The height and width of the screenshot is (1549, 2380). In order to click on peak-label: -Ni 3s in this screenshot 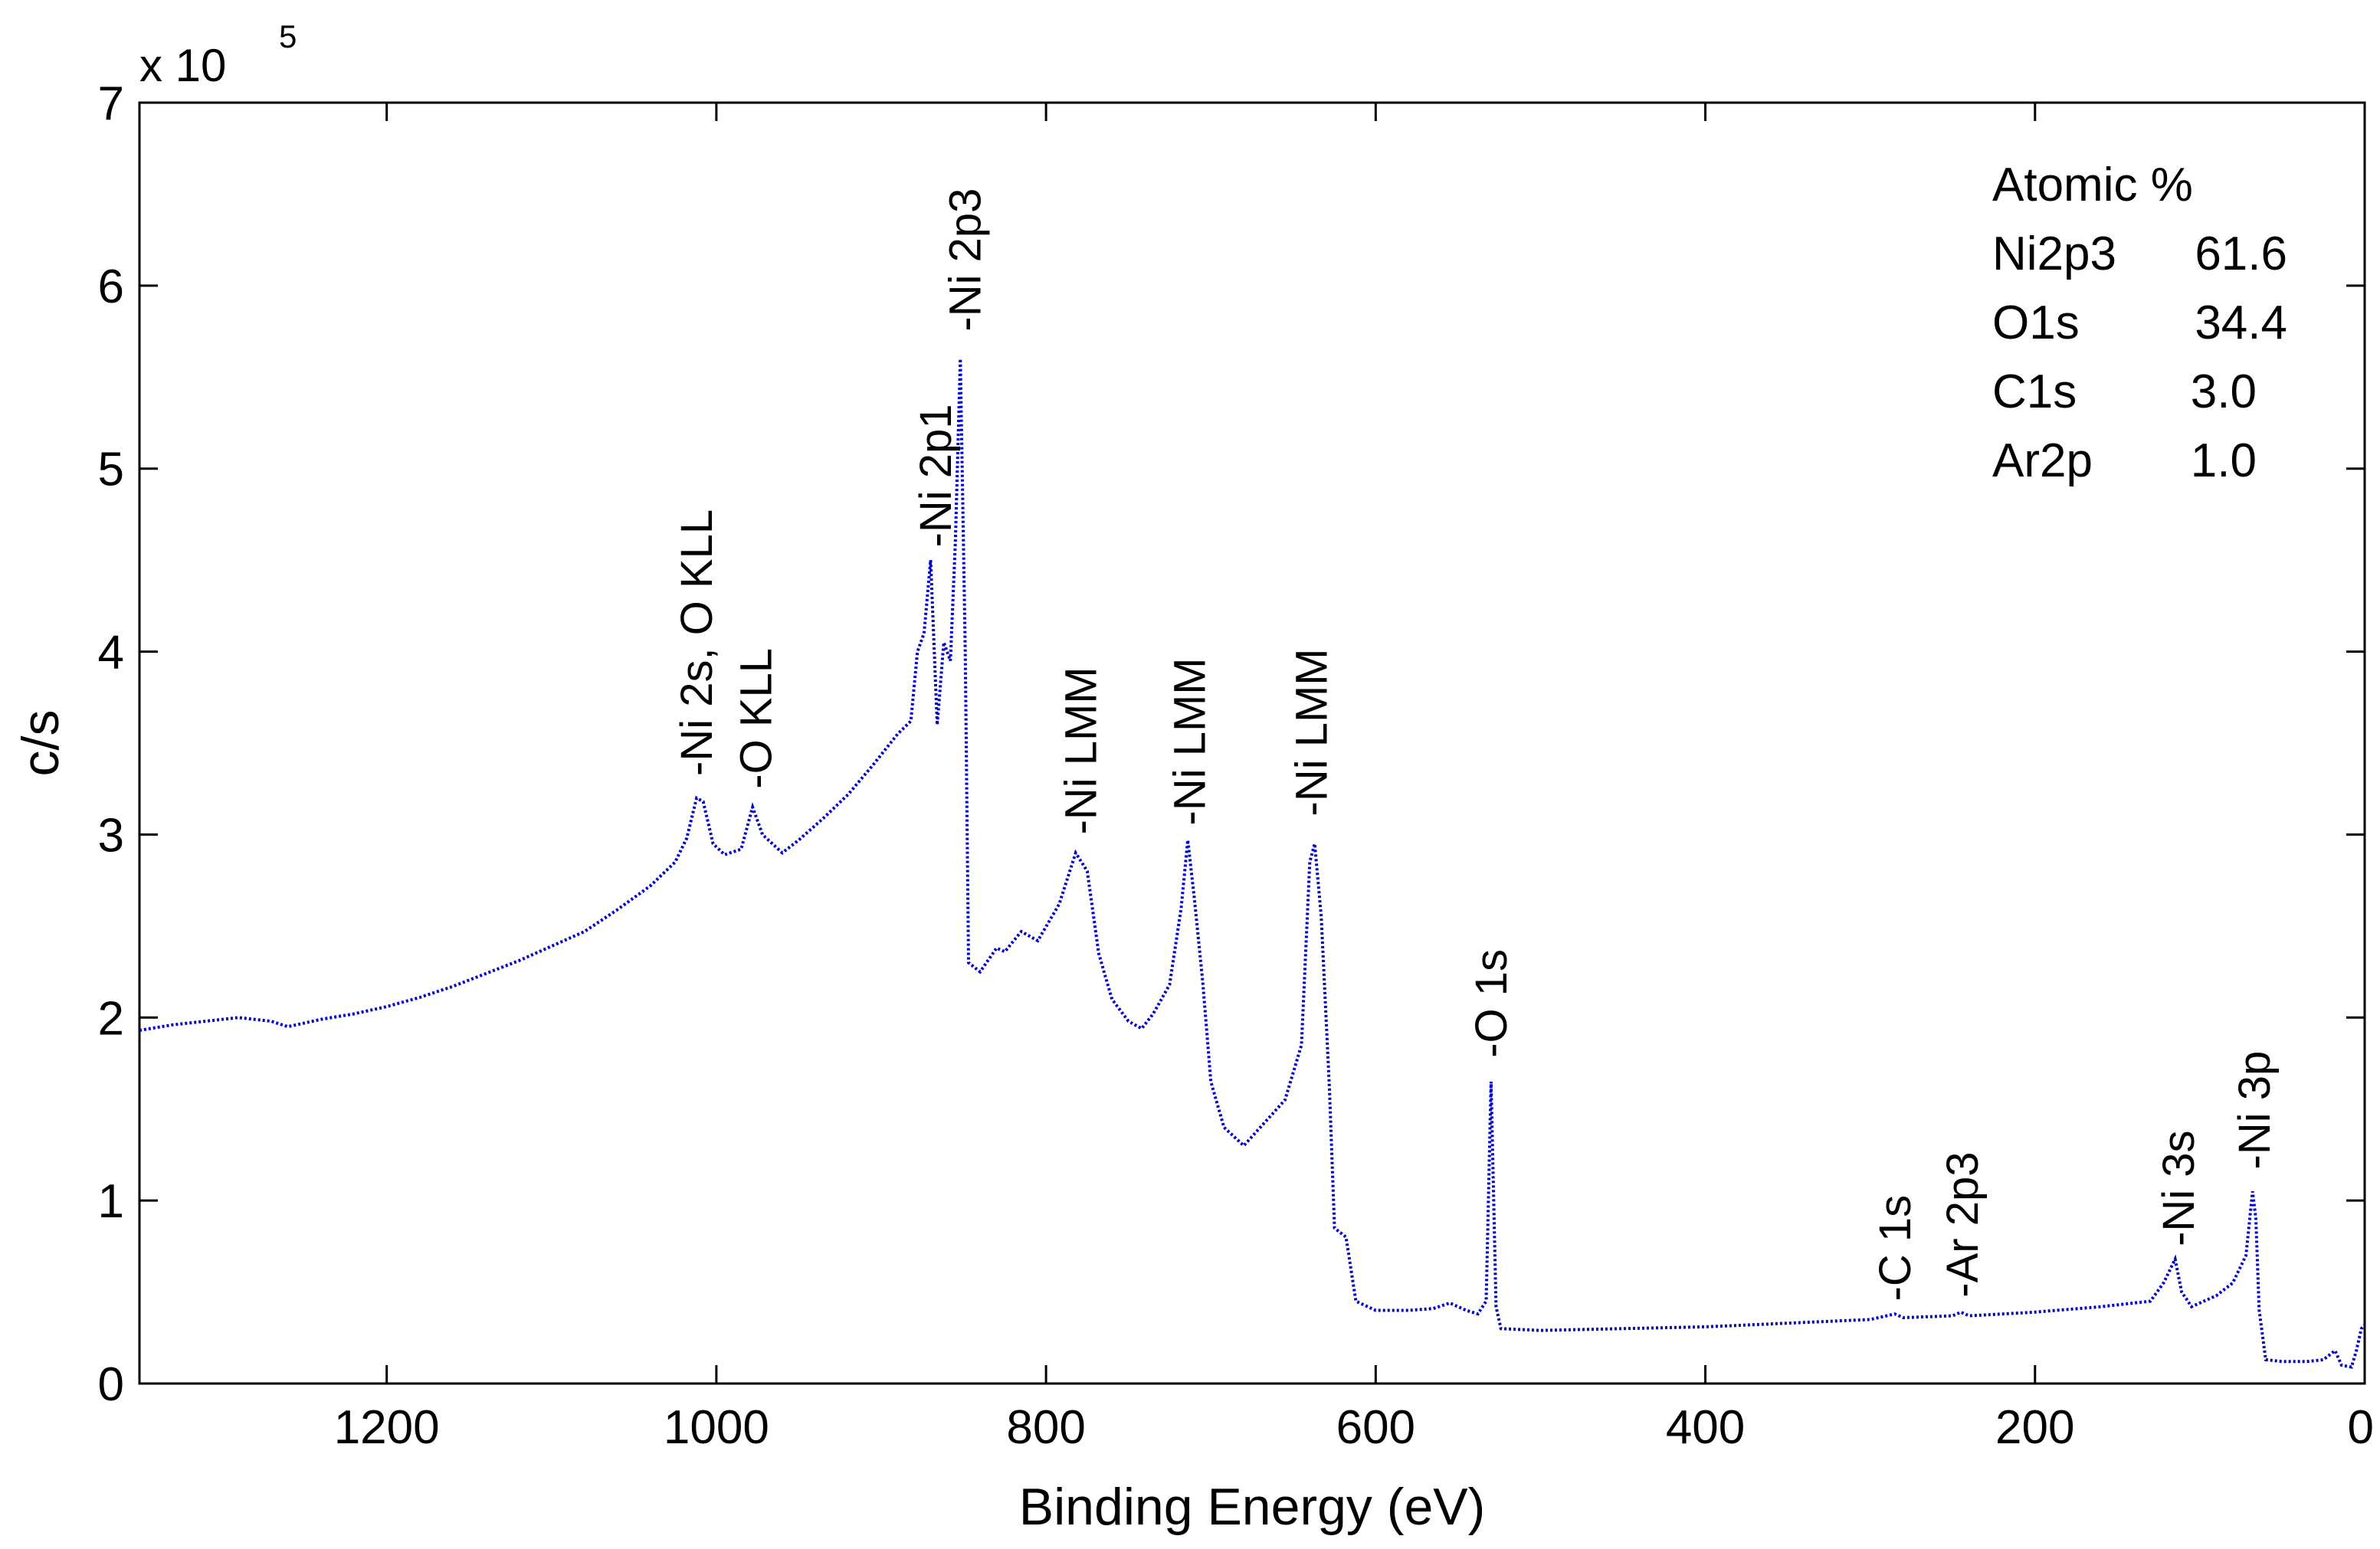, I will do `click(2179, 1188)`.